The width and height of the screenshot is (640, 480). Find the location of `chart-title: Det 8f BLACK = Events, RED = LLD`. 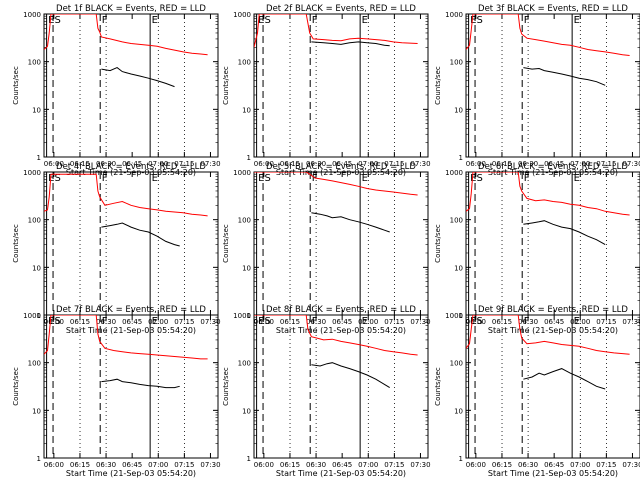

chart-title: Det 8f BLACK = Events, RED = LLD is located at coordinates (341, 310).